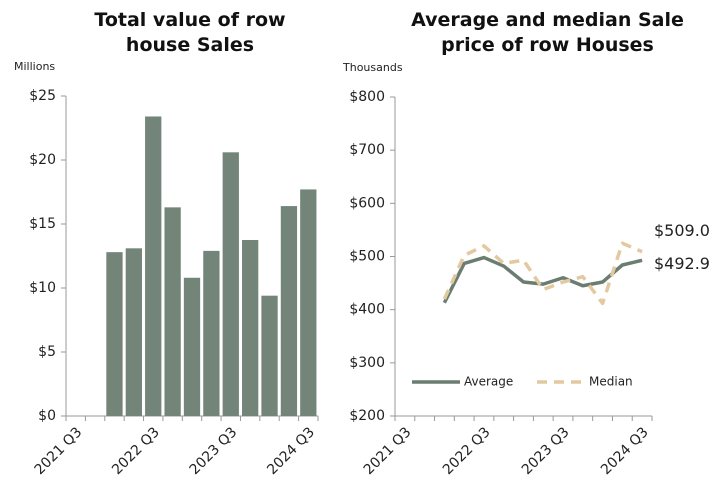 This screenshot has width=728, height=485. What do you see at coordinates (682, 230) in the screenshot?
I see `value-label: $509.0` at bounding box center [682, 230].